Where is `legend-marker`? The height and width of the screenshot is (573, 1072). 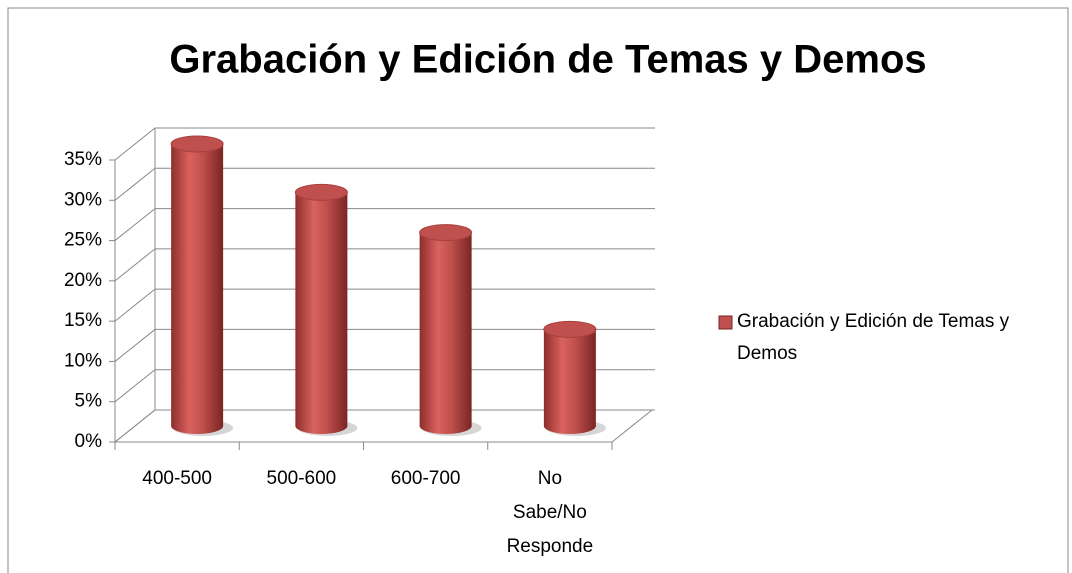 legend-marker is located at coordinates (725, 322).